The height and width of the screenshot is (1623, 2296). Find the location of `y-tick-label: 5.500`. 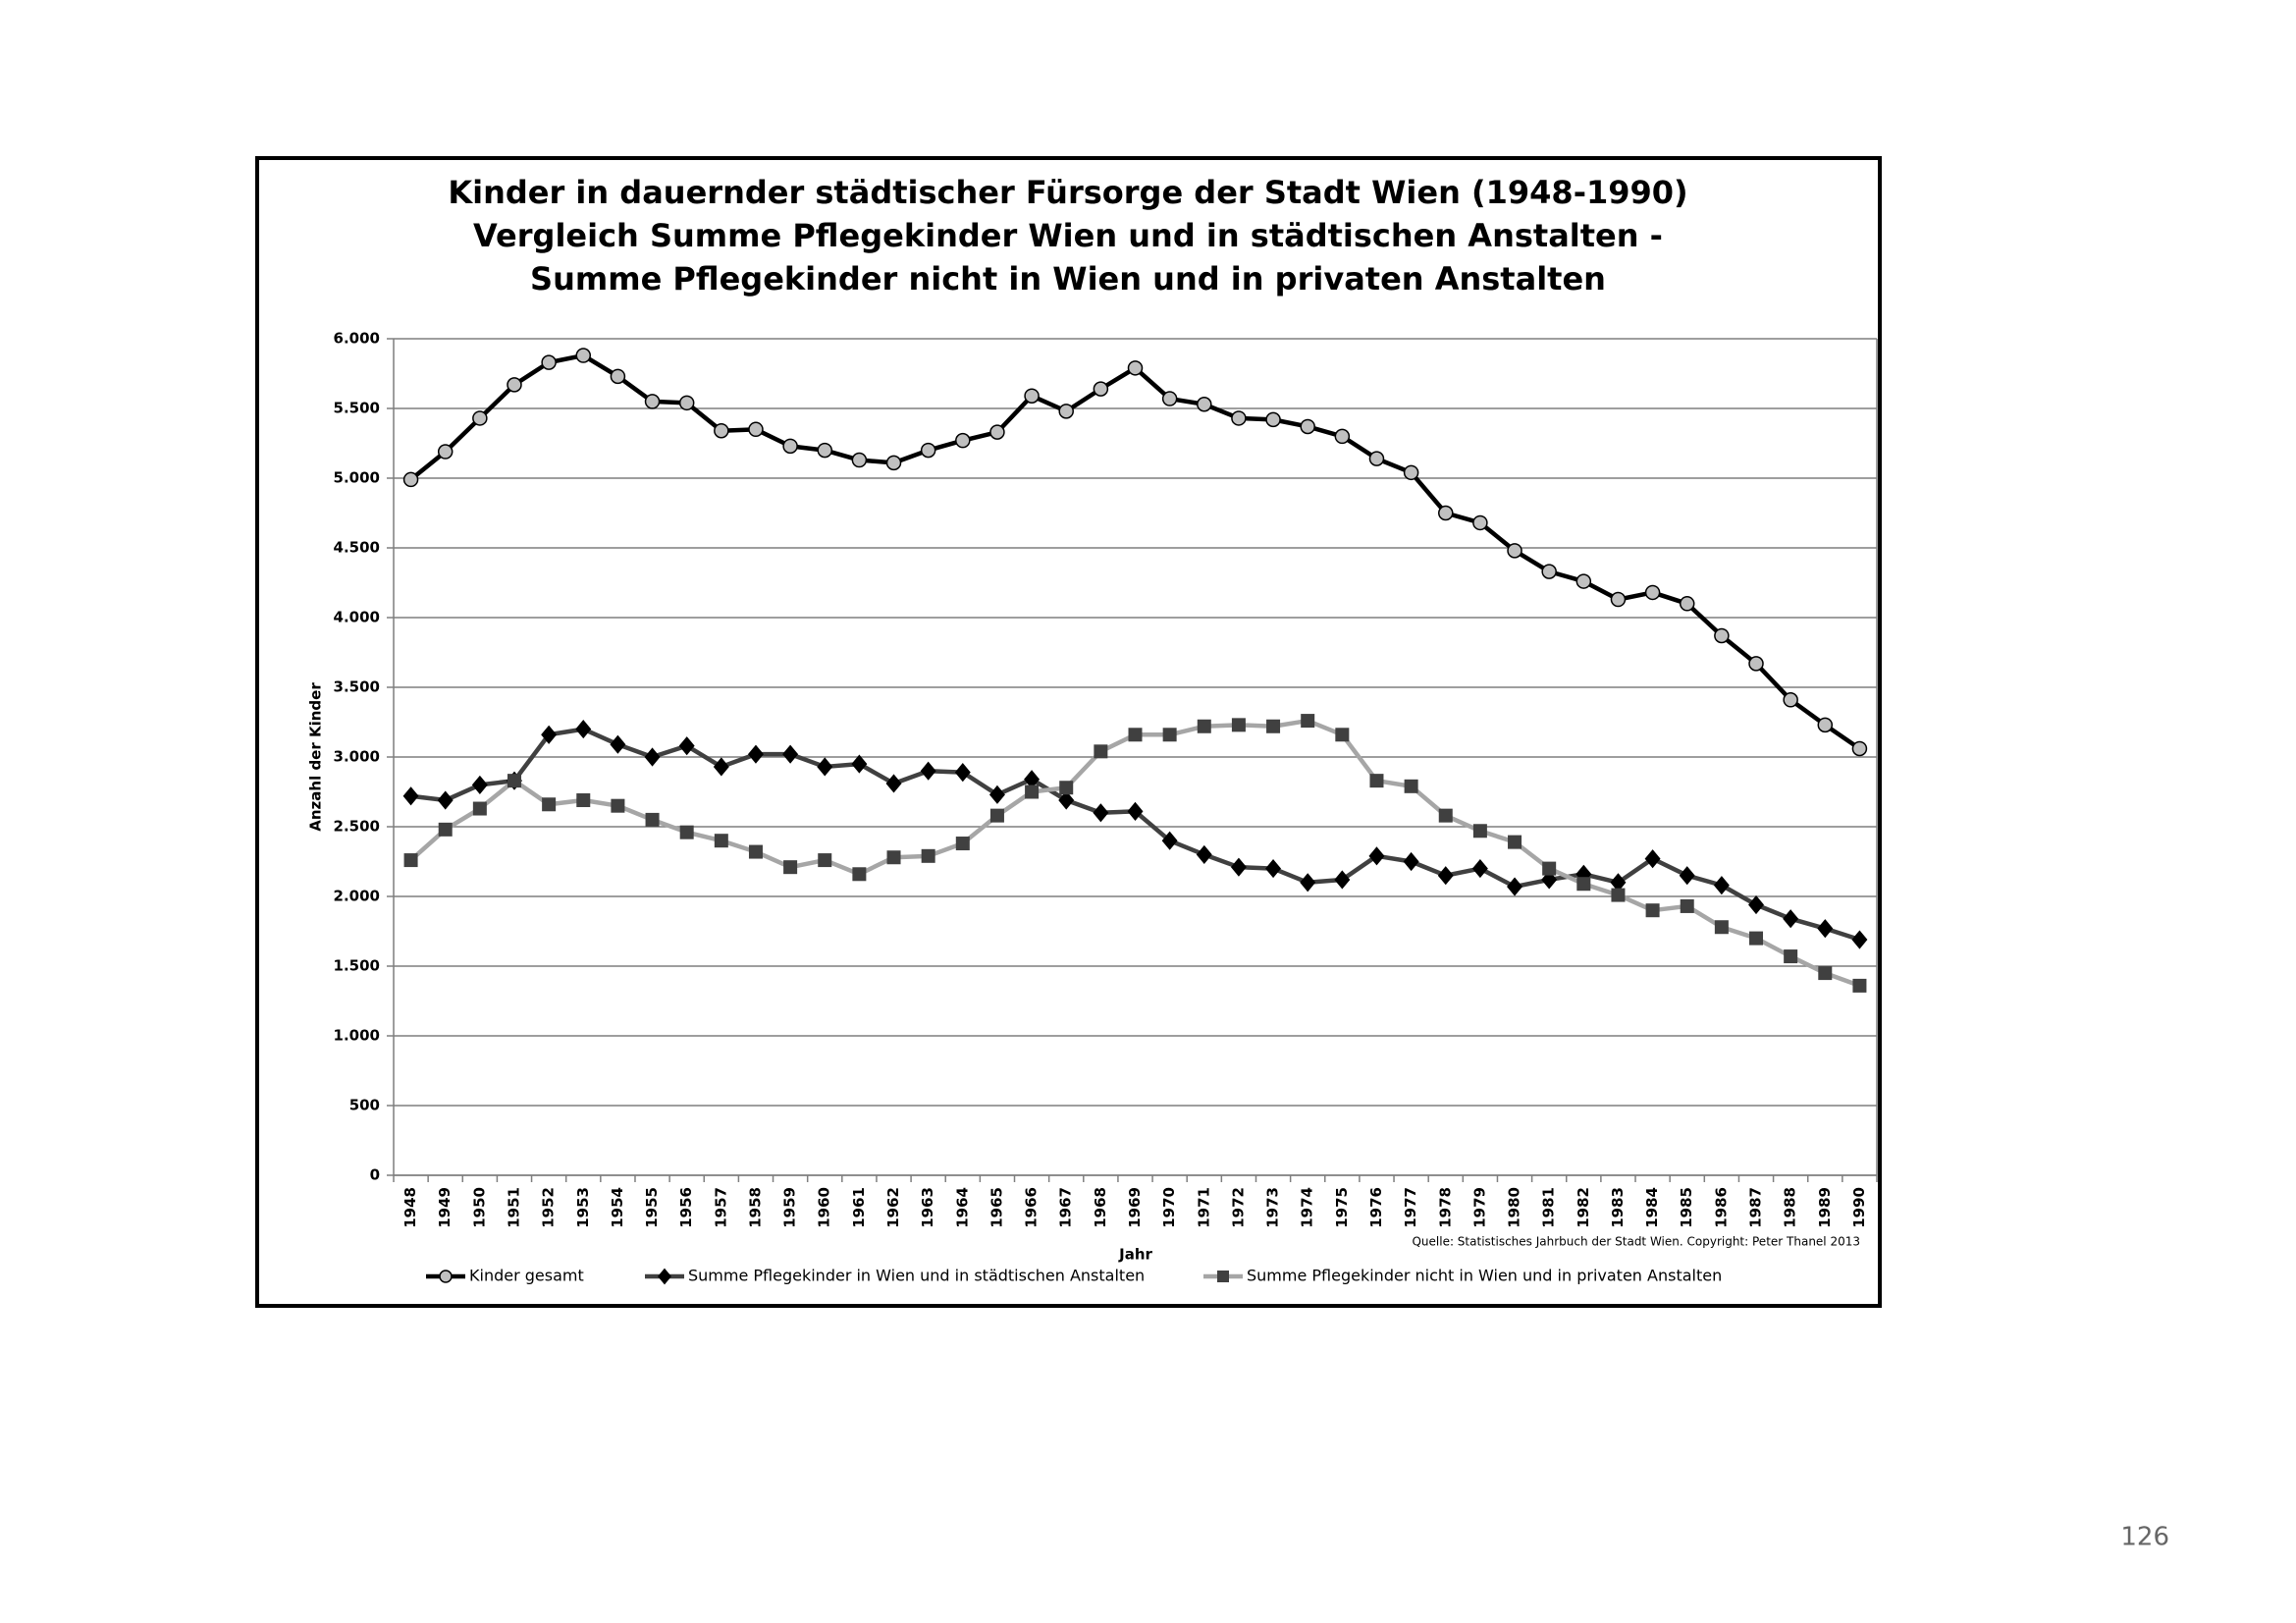

y-tick-label: 5.500 is located at coordinates (357, 409).